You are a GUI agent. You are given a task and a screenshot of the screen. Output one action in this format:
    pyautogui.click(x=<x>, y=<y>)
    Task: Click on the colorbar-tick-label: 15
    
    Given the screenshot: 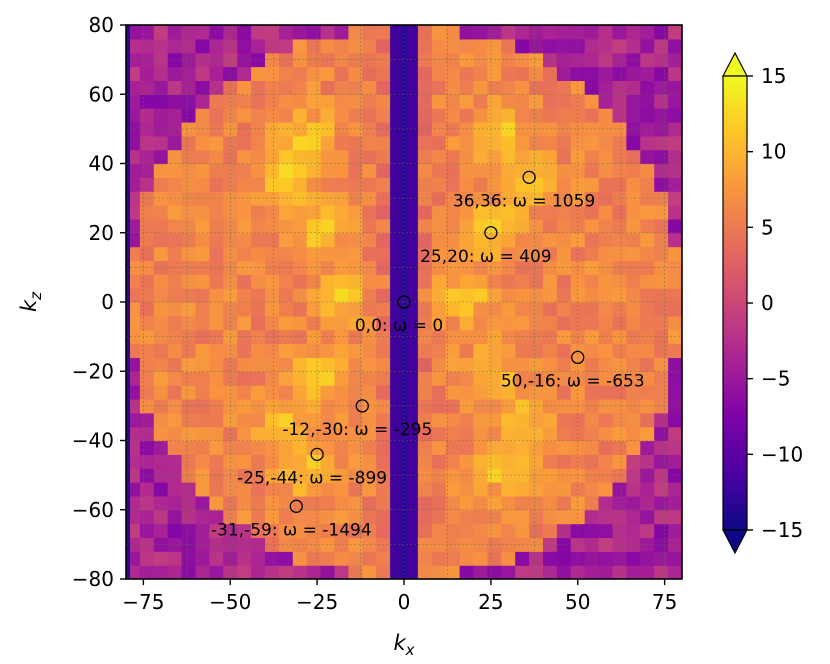 What is the action you would take?
    pyautogui.click(x=773, y=76)
    